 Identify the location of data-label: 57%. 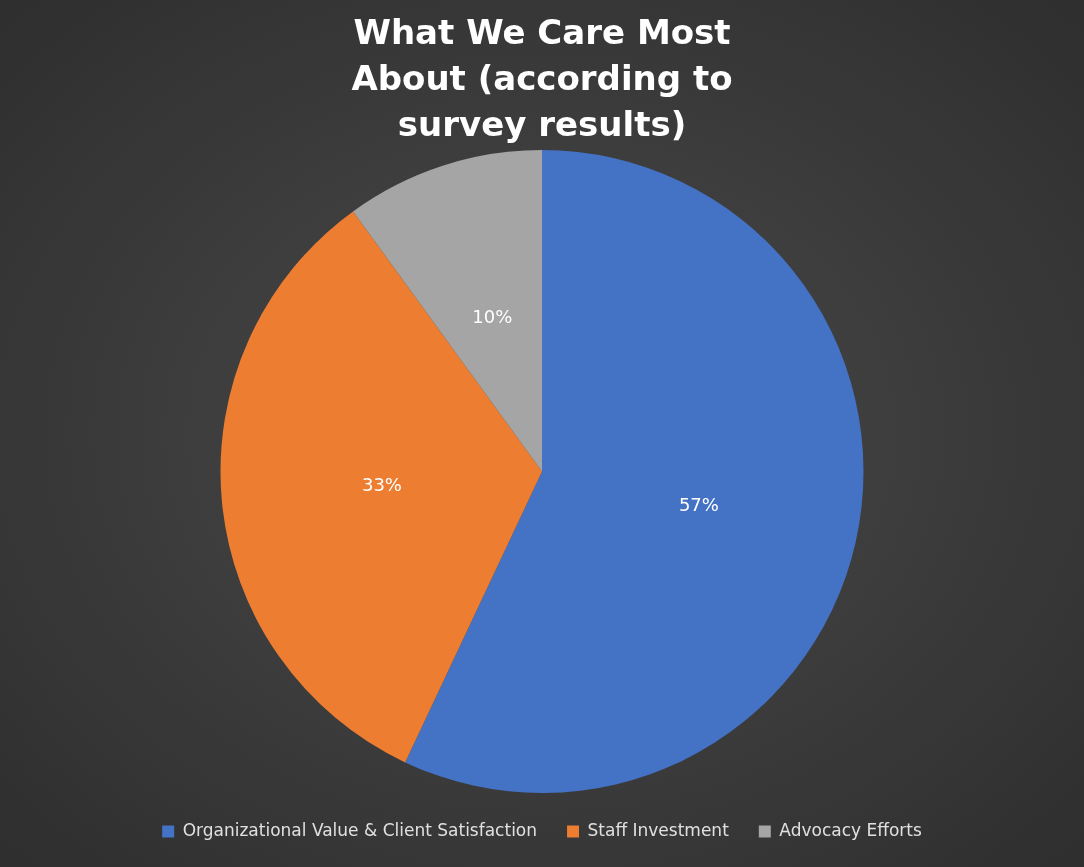
(698, 505).